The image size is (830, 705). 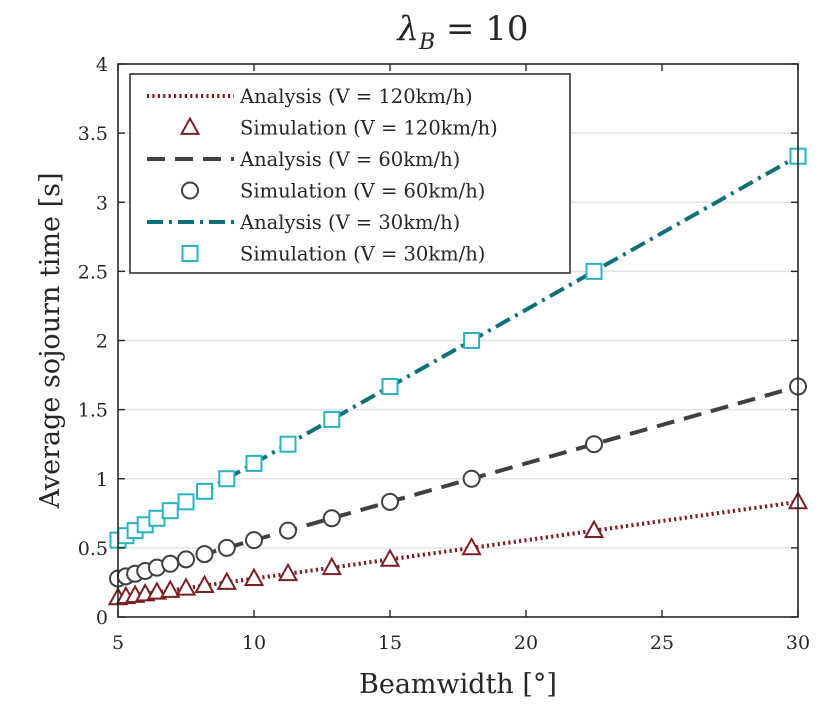 I want to click on chart-title: λB = 10, so click(x=461, y=32).